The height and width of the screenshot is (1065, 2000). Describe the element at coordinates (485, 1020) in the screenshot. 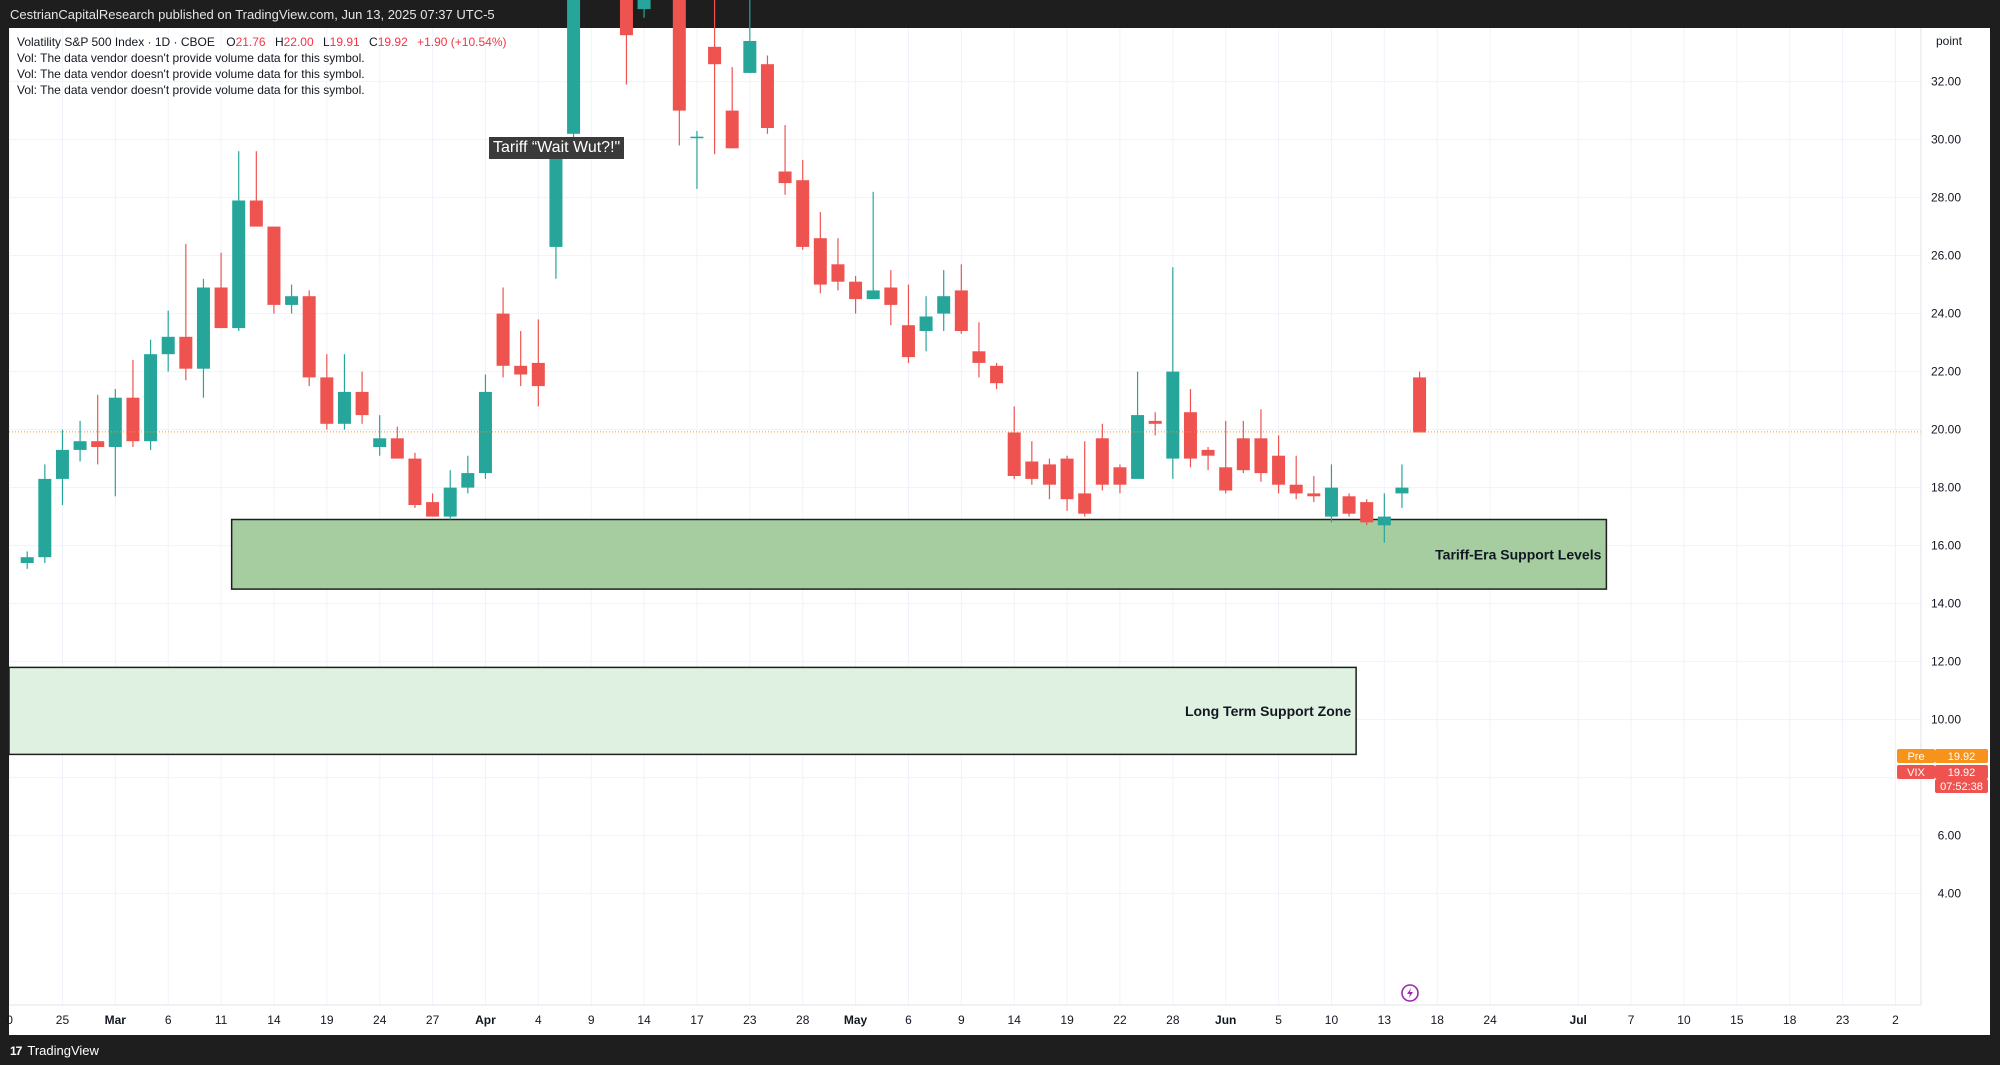

I see `time-tick-label: Apr` at that location.